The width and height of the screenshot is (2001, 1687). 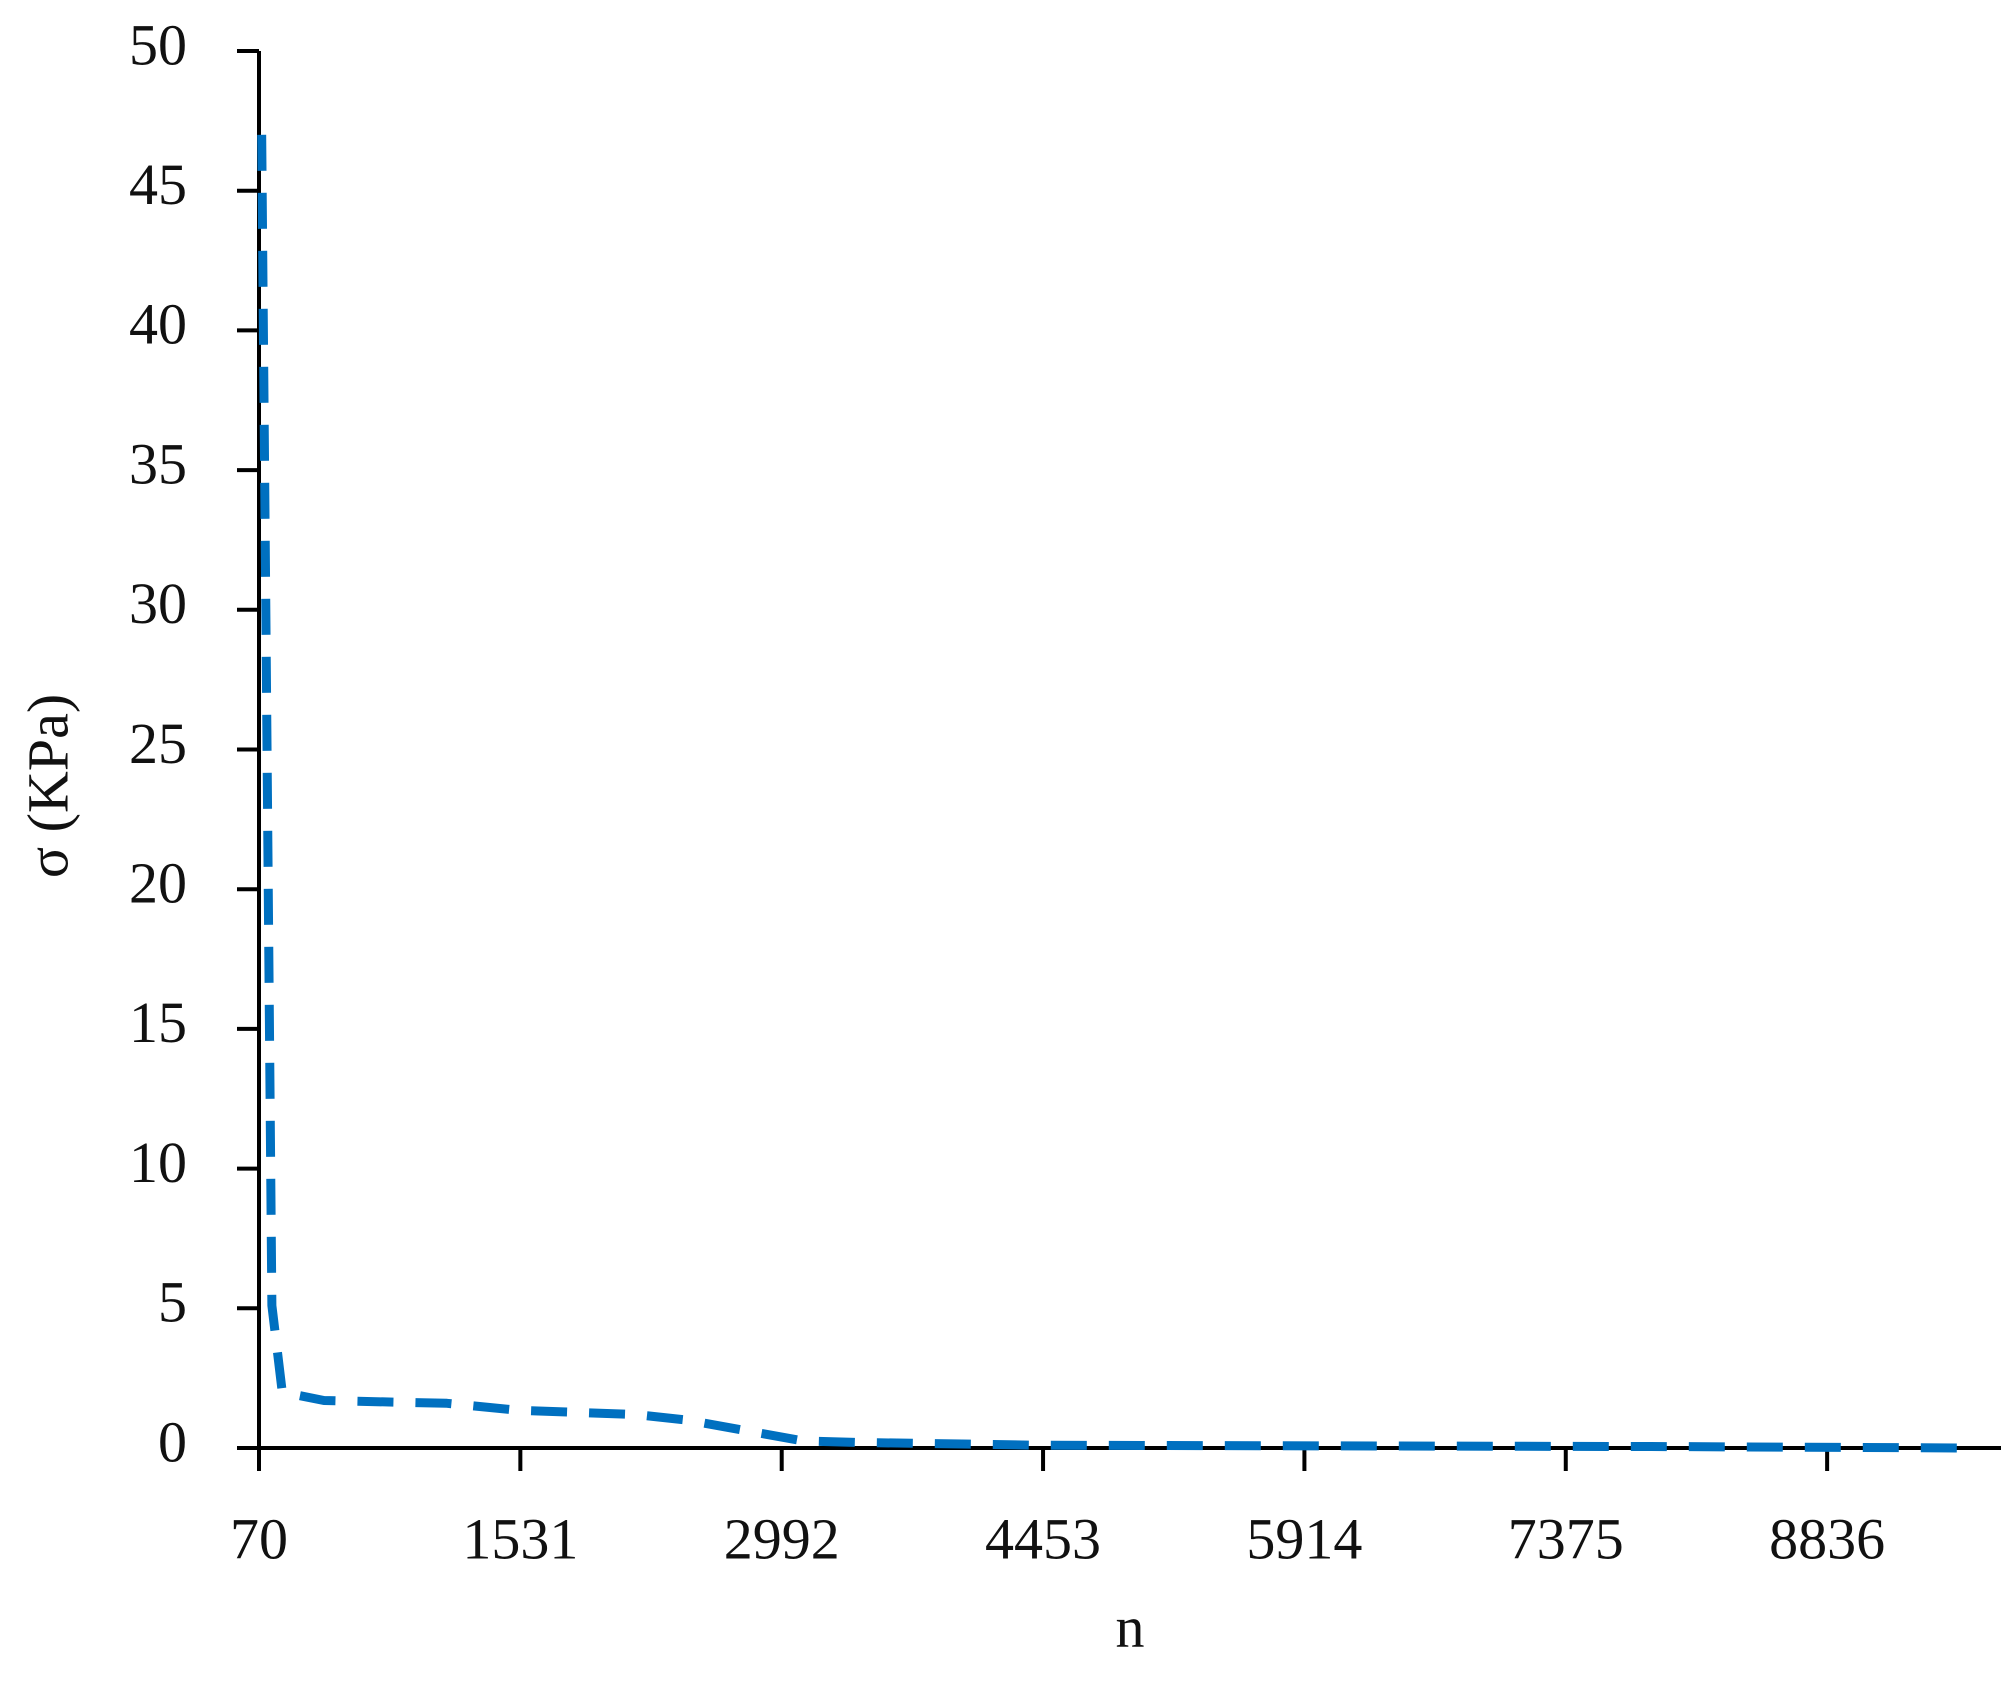 I want to click on y-tick-label: 50, so click(x=158, y=44).